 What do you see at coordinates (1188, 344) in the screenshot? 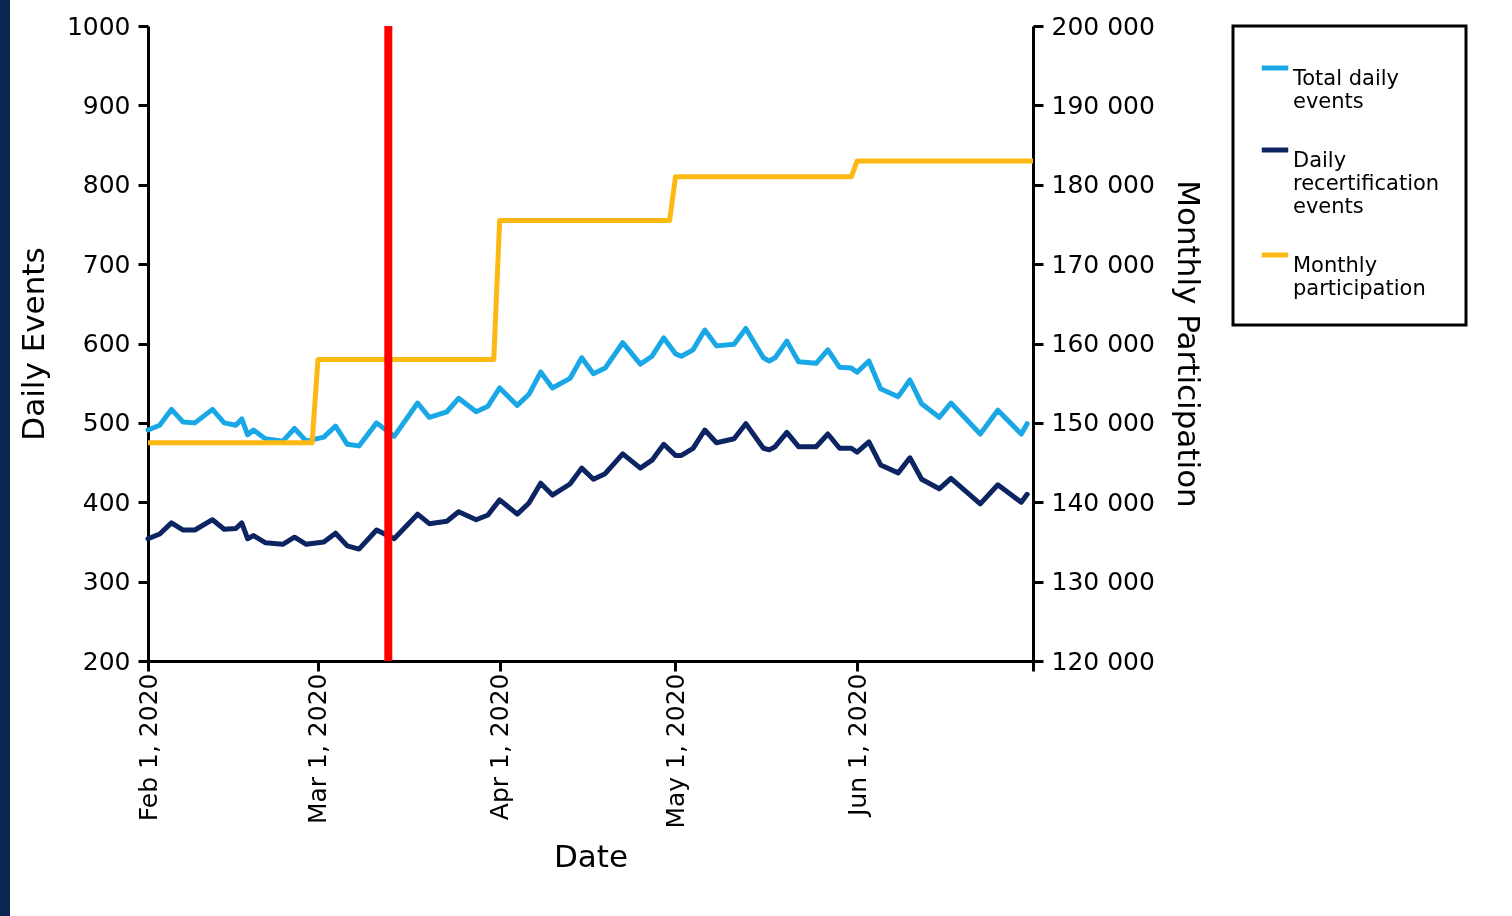
I see `y2-axis-title: Monthly Participation` at bounding box center [1188, 344].